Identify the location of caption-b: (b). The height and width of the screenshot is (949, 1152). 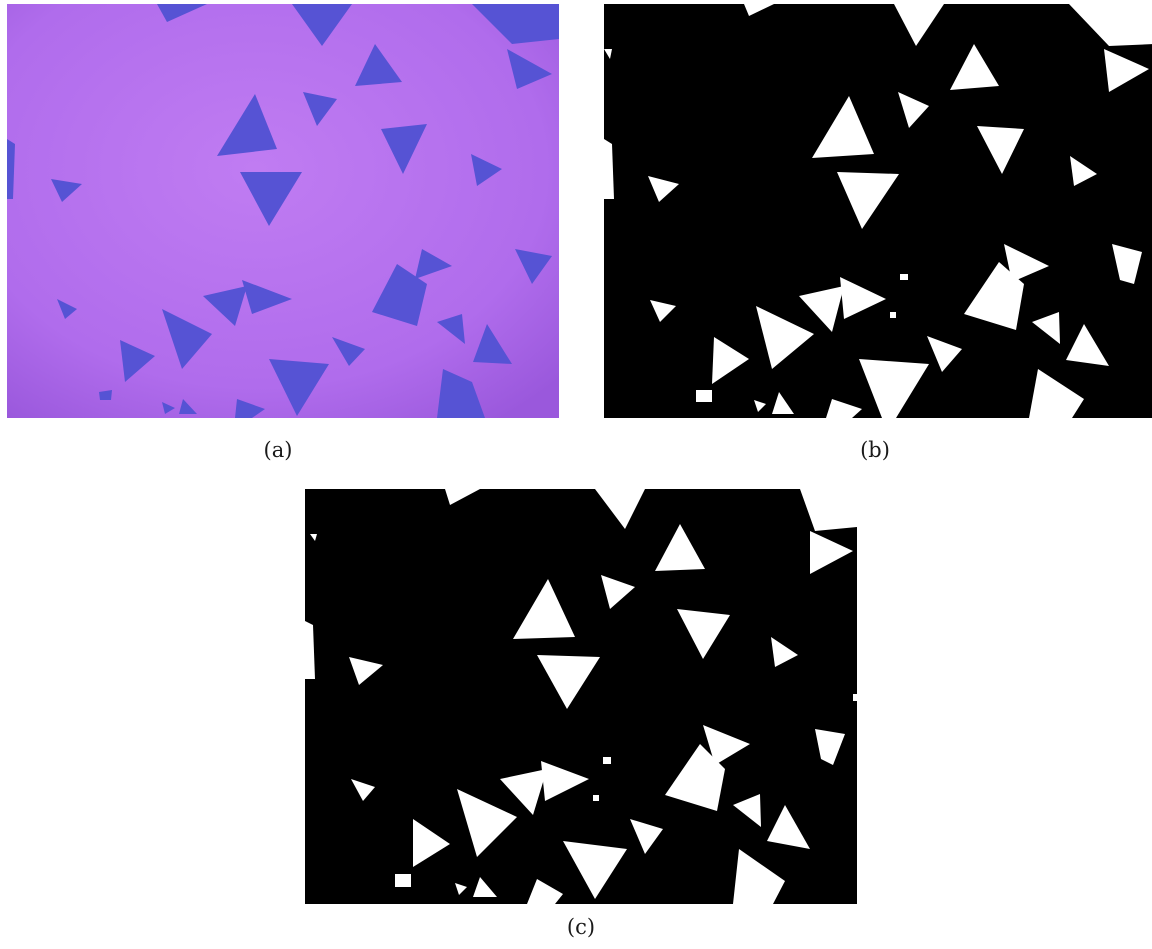
(875, 450).